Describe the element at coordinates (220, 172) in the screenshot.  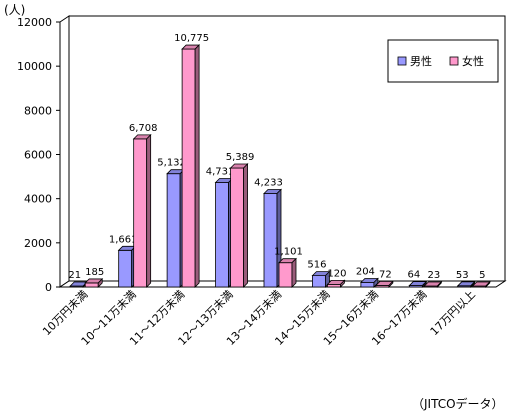
I see `bar-value-label: 4,731` at that location.